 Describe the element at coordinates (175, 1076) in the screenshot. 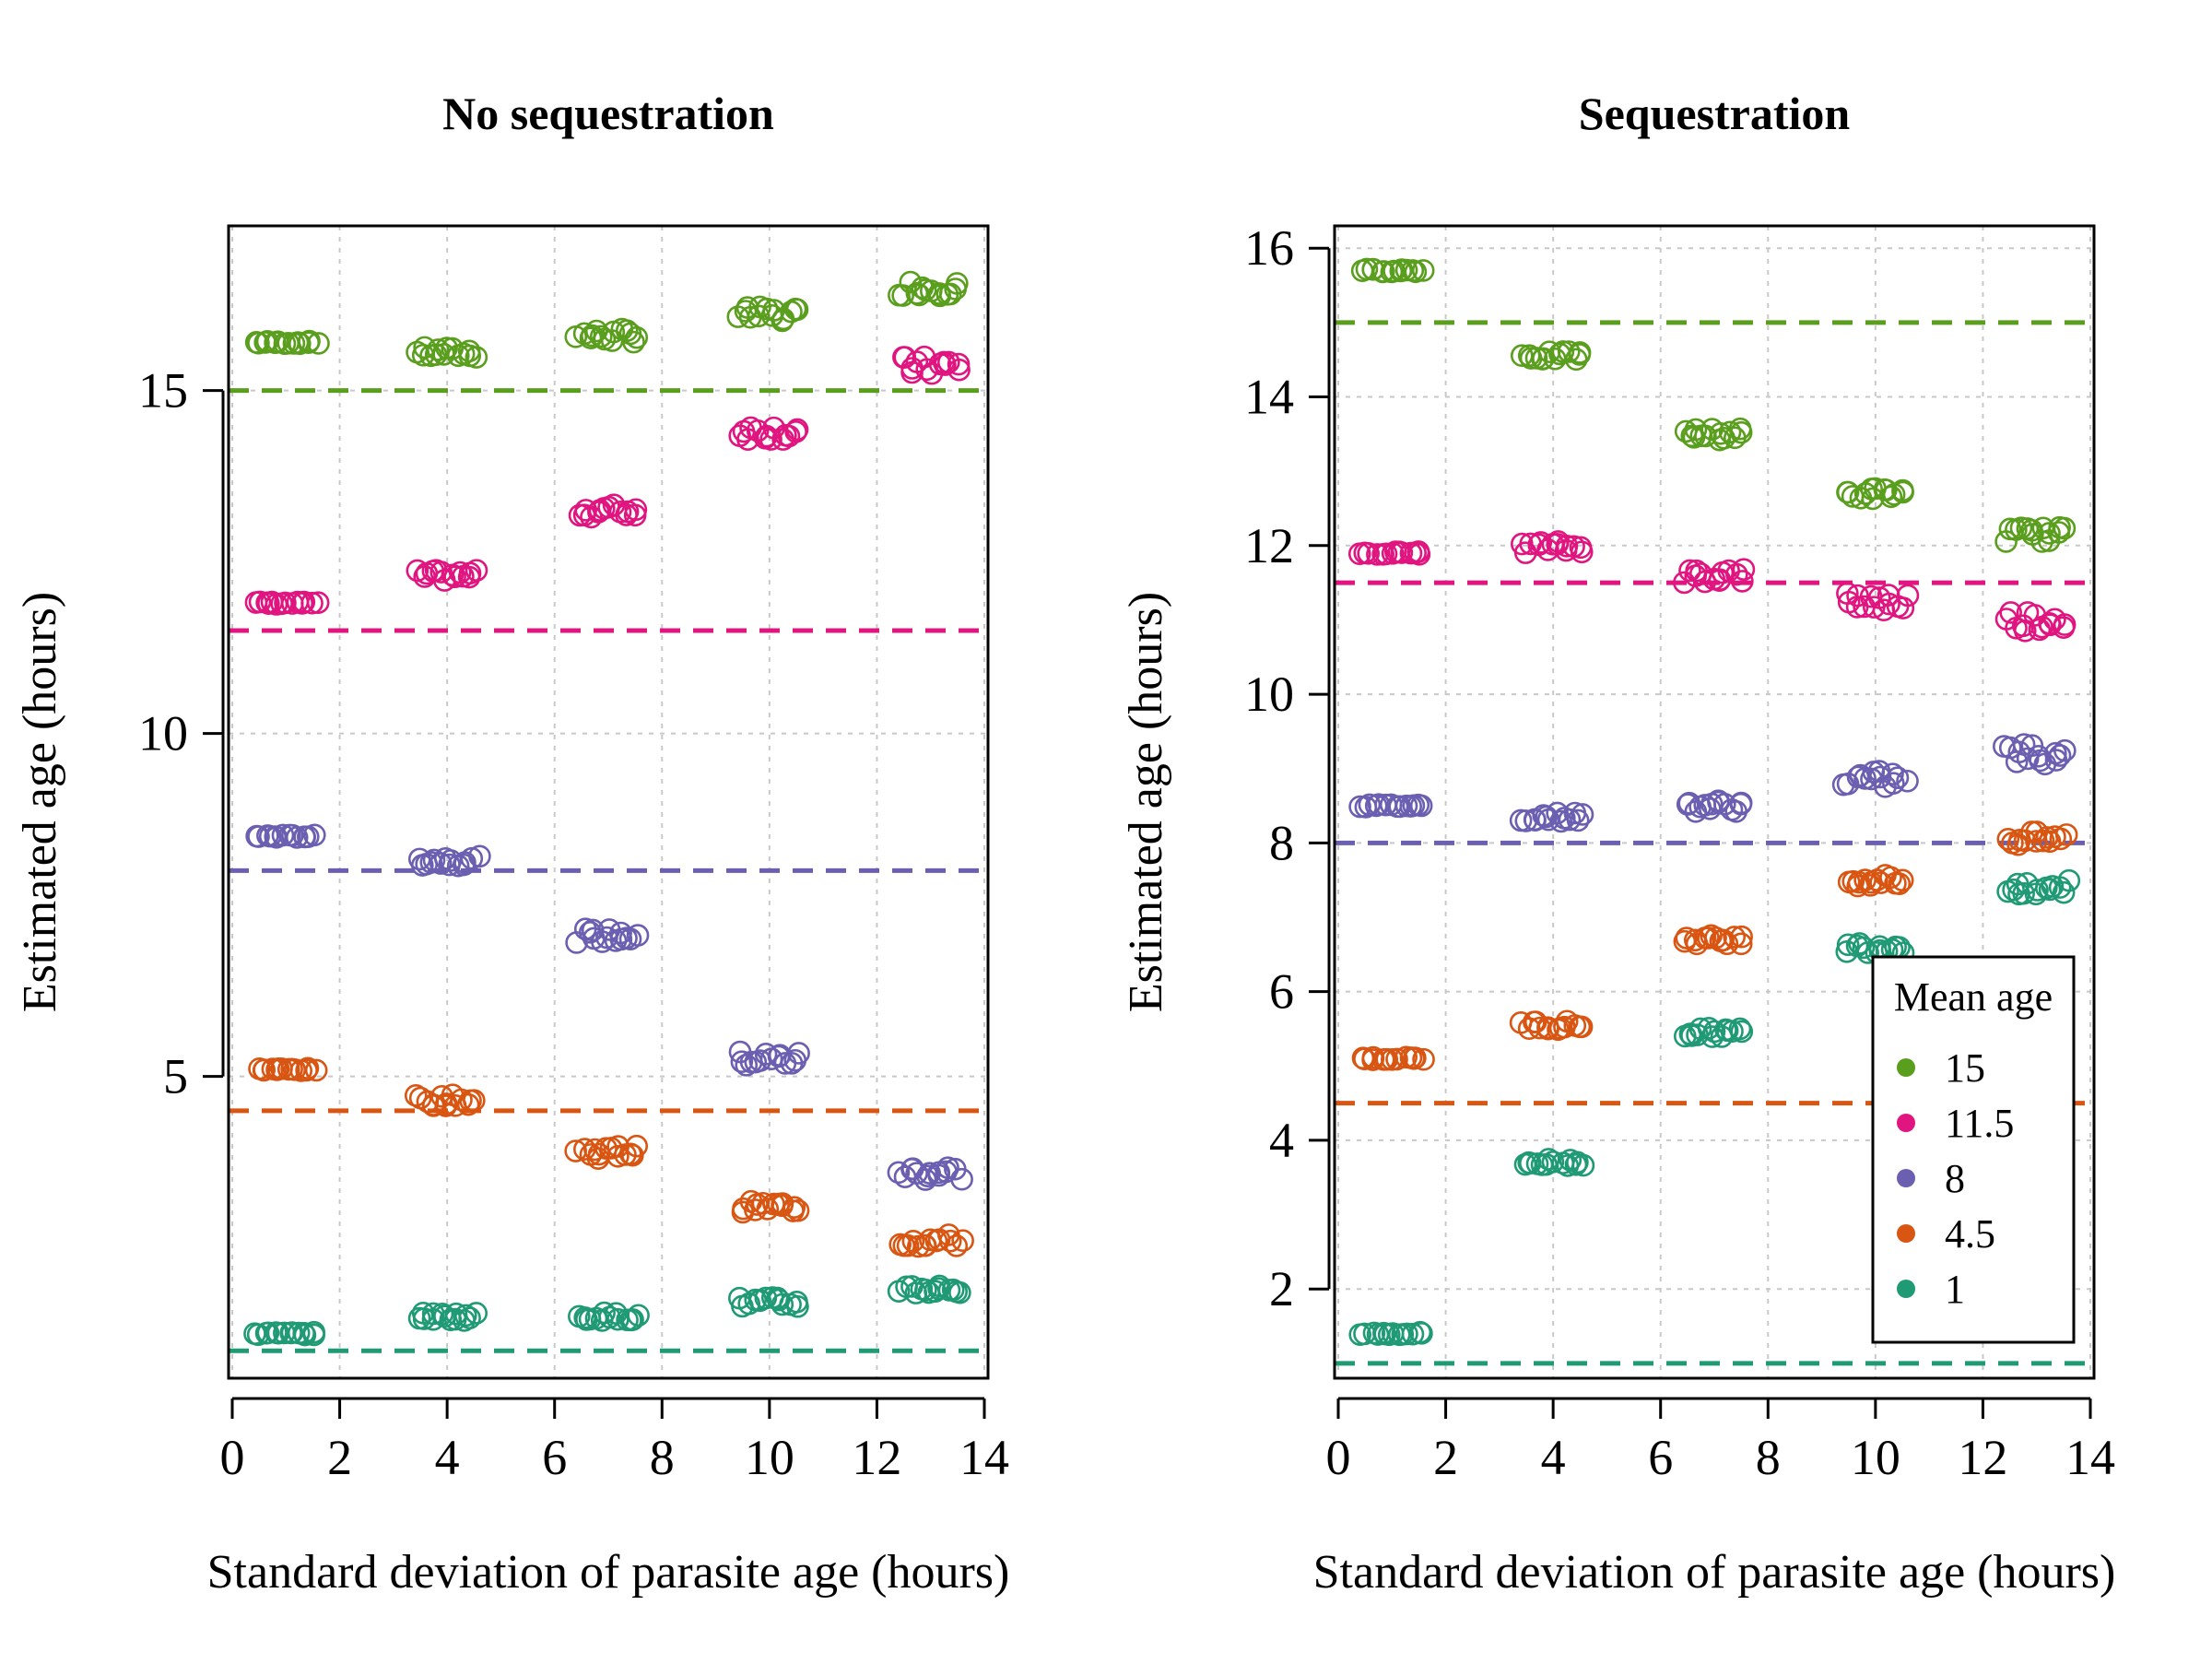

I see `y-tick-label: 5` at that location.